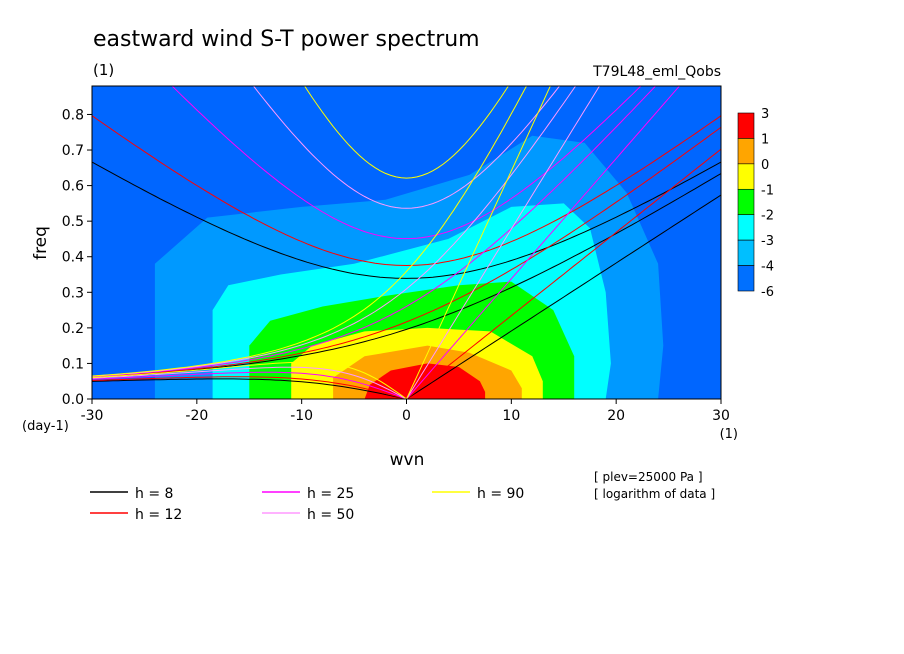  Describe the element at coordinates (767, 190) in the screenshot. I see `colorbar-label: -1` at that location.